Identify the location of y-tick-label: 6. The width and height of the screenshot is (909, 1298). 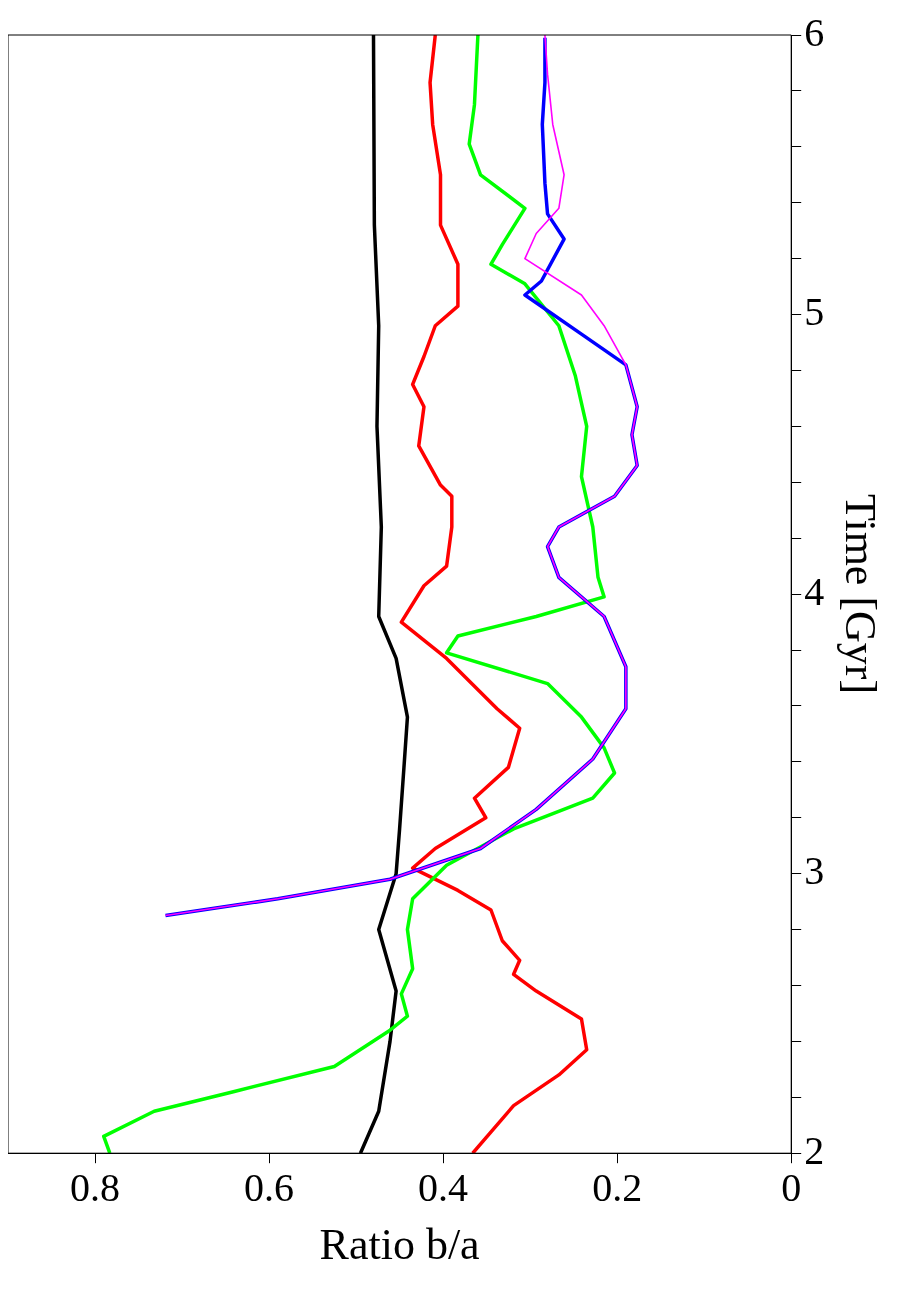
(814, 32).